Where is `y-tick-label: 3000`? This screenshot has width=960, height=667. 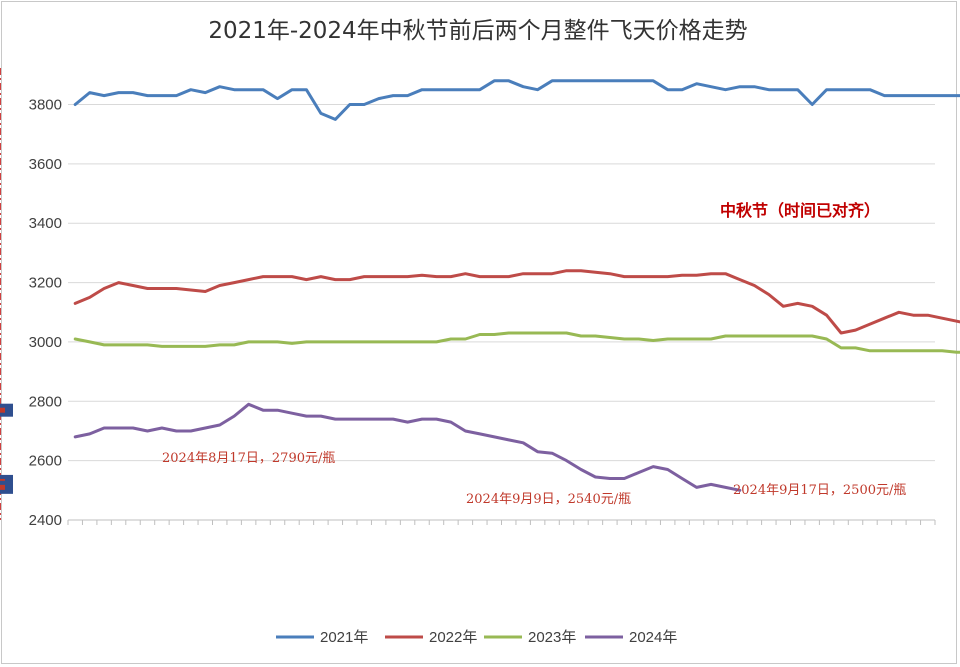
y-tick-label: 3000 is located at coordinates (45, 342).